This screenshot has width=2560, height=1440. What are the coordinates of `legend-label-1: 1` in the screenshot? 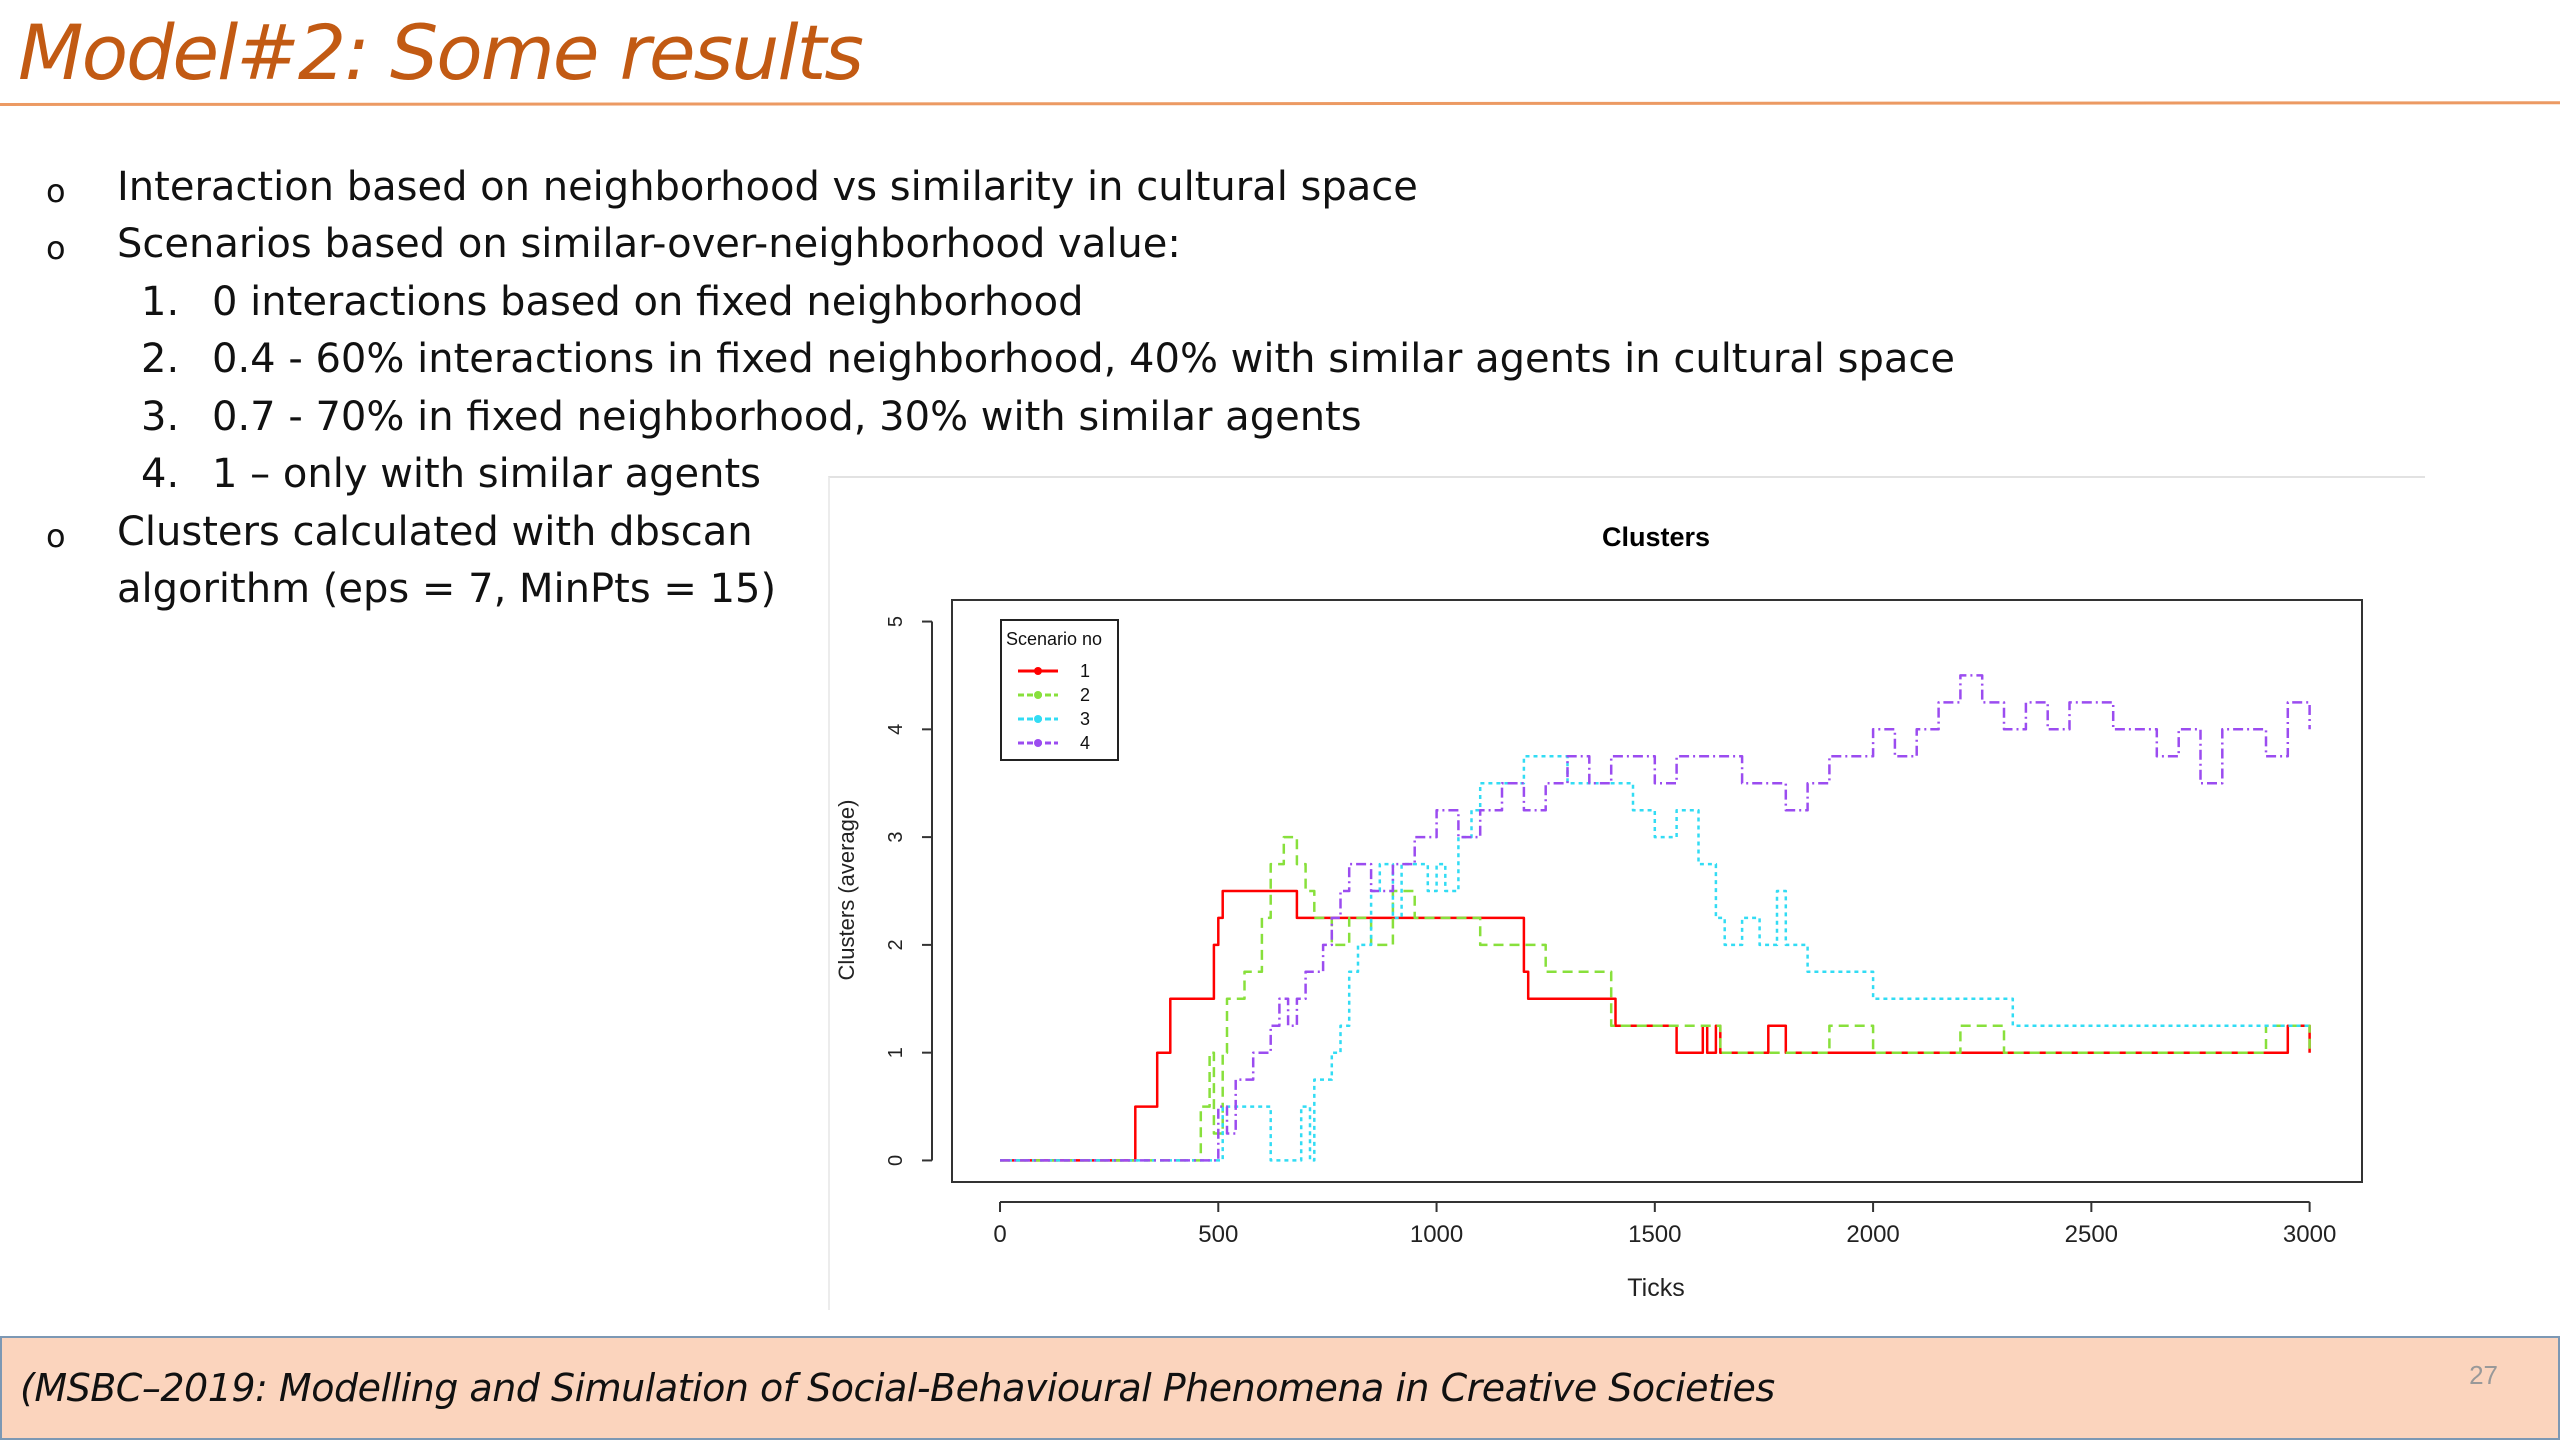 It's located at (1085, 671).